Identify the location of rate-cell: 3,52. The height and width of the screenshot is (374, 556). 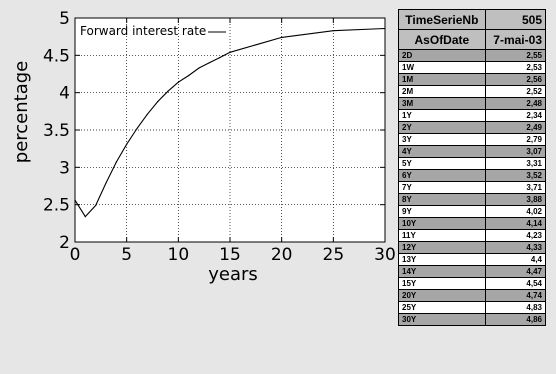
(515, 175).